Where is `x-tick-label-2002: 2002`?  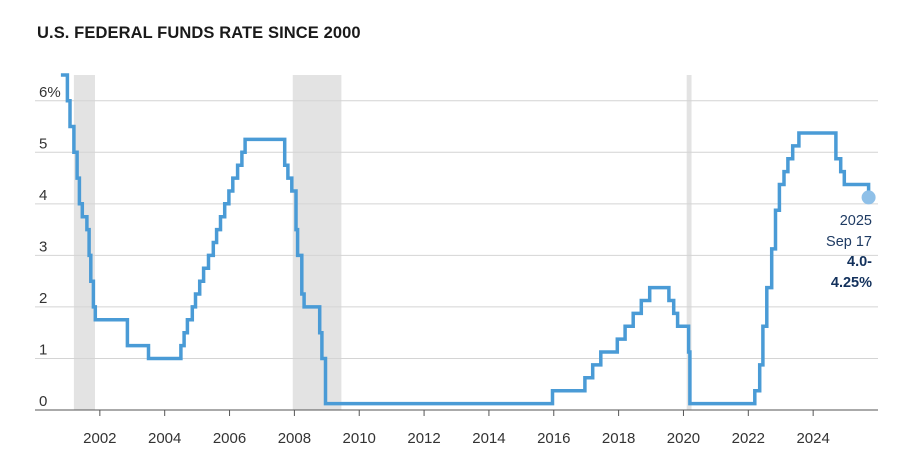
x-tick-label-2002: 2002 is located at coordinates (99, 438).